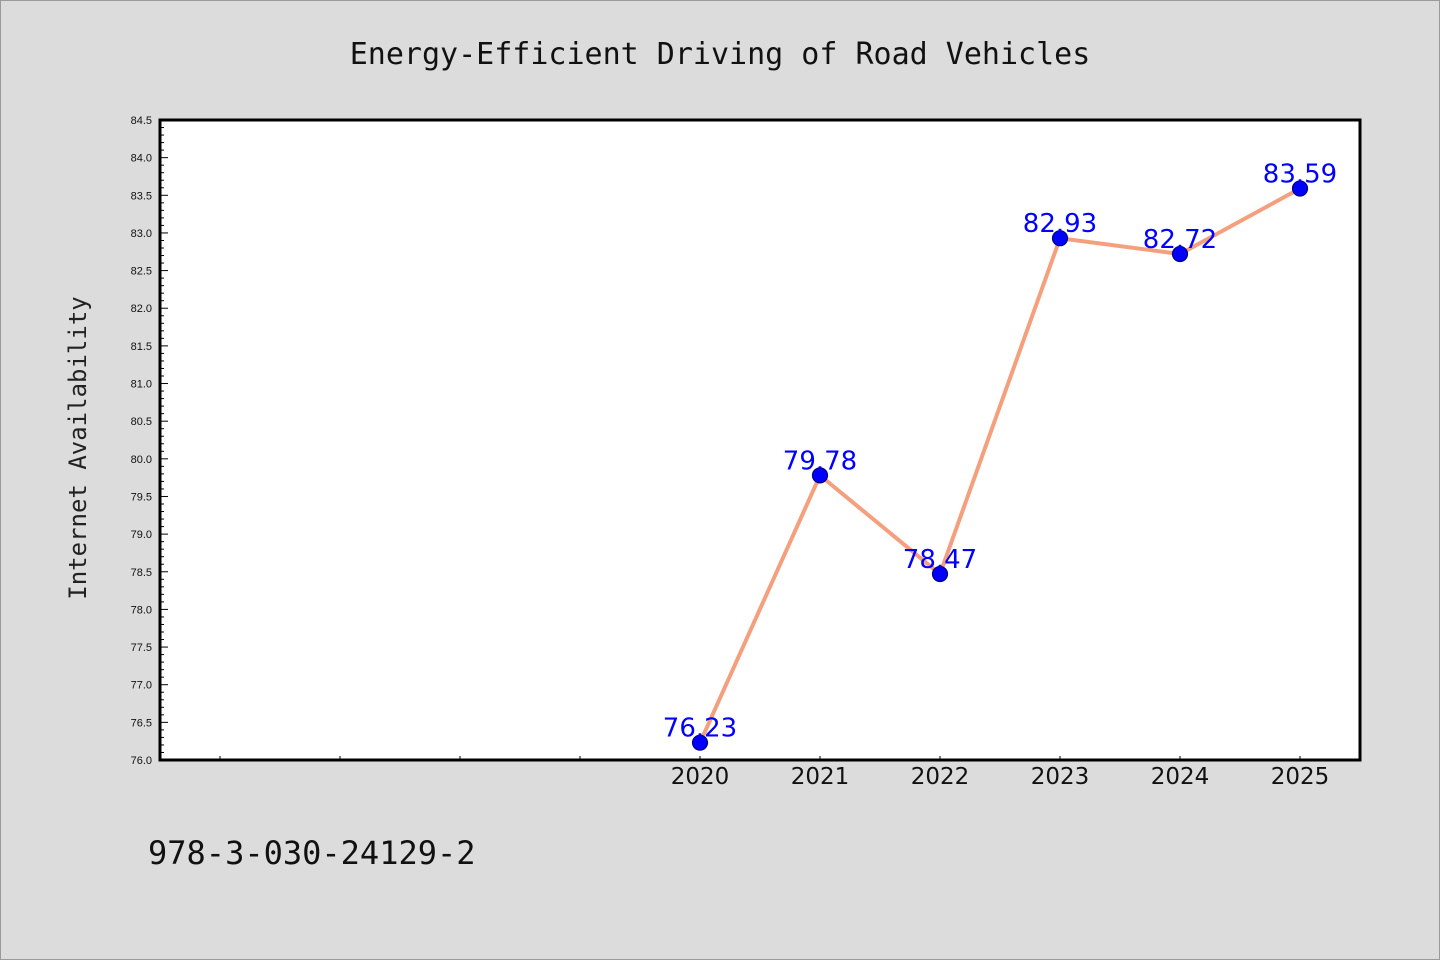 The width and height of the screenshot is (1440, 960). Describe the element at coordinates (820, 461) in the screenshot. I see `data-label: 79.78` at that location.